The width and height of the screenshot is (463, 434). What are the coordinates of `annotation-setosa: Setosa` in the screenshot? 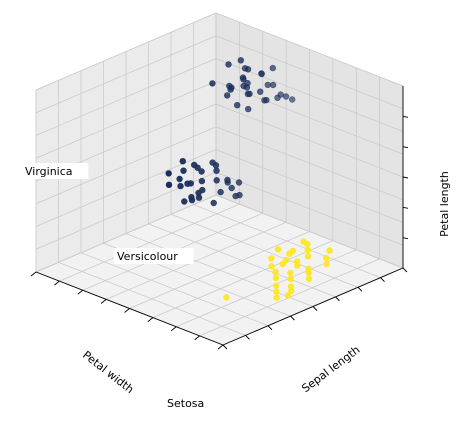 It's located at (187, 403).